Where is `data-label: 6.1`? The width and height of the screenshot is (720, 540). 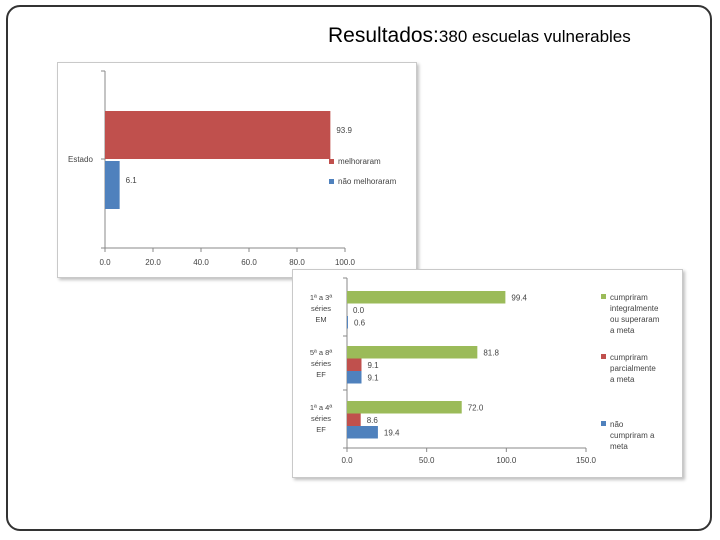 data-label: 6.1 is located at coordinates (132, 180).